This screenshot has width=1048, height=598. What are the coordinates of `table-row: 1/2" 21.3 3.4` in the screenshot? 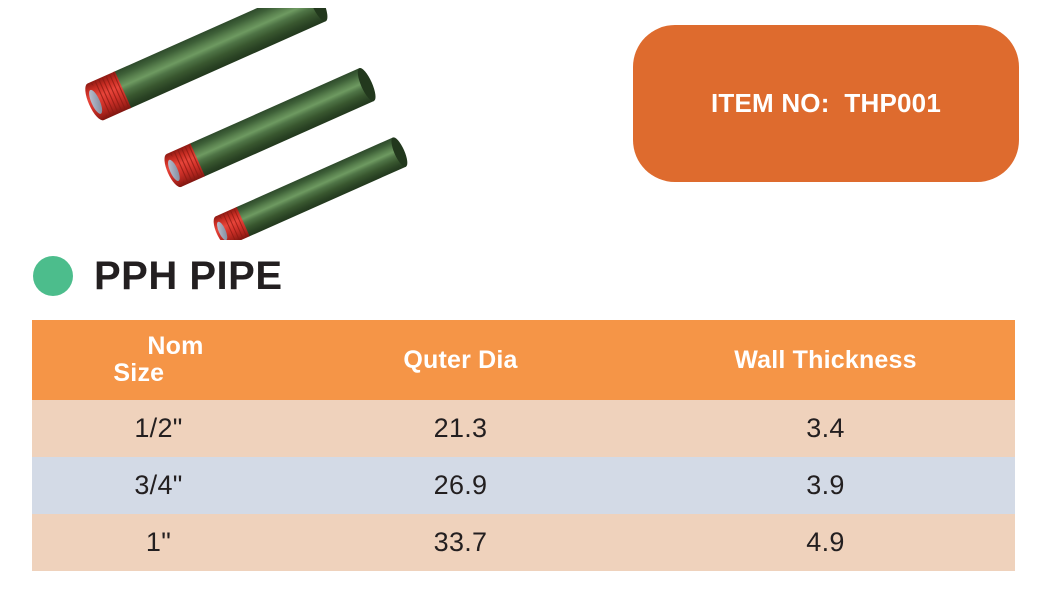 It's located at (523, 428).